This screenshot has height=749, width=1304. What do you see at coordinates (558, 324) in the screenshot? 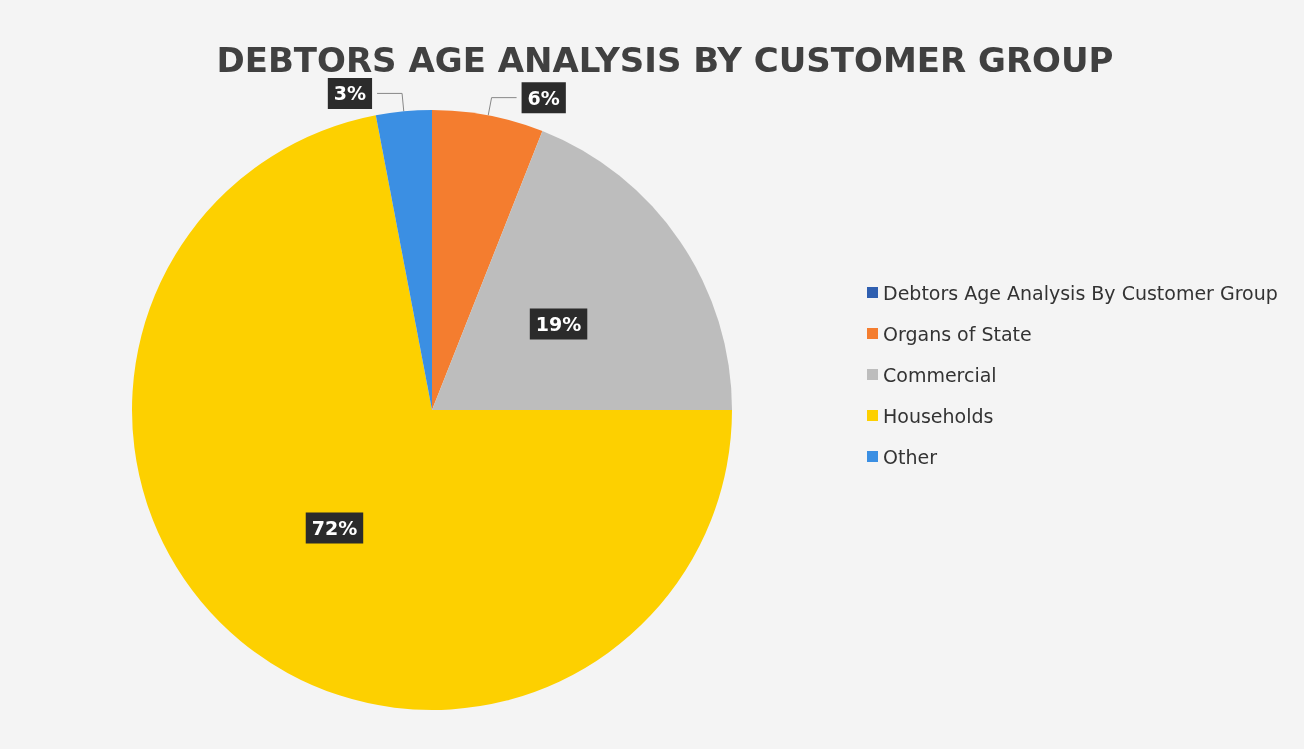
I see `data-label: 19%` at bounding box center [558, 324].